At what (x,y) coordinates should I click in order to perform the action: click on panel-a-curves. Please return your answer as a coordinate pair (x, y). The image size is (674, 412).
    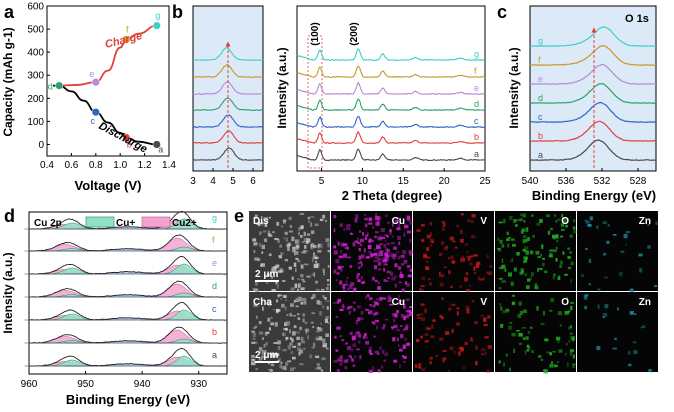
    Looking at the image, I should click on (105, 85).